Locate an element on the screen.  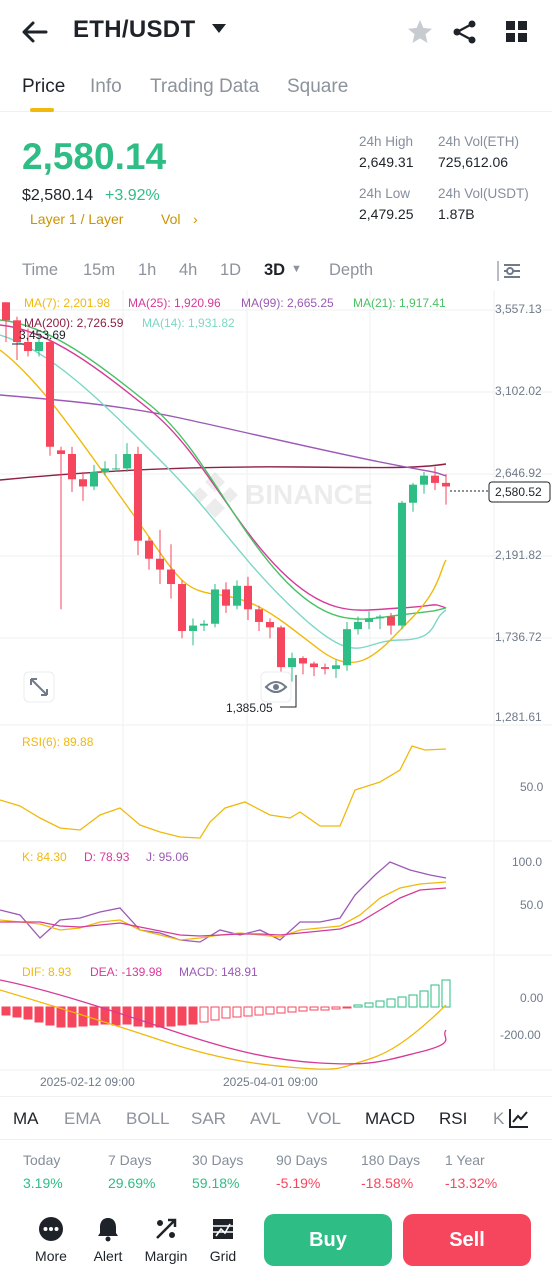
macd-histogram is located at coordinates (226, 1003).